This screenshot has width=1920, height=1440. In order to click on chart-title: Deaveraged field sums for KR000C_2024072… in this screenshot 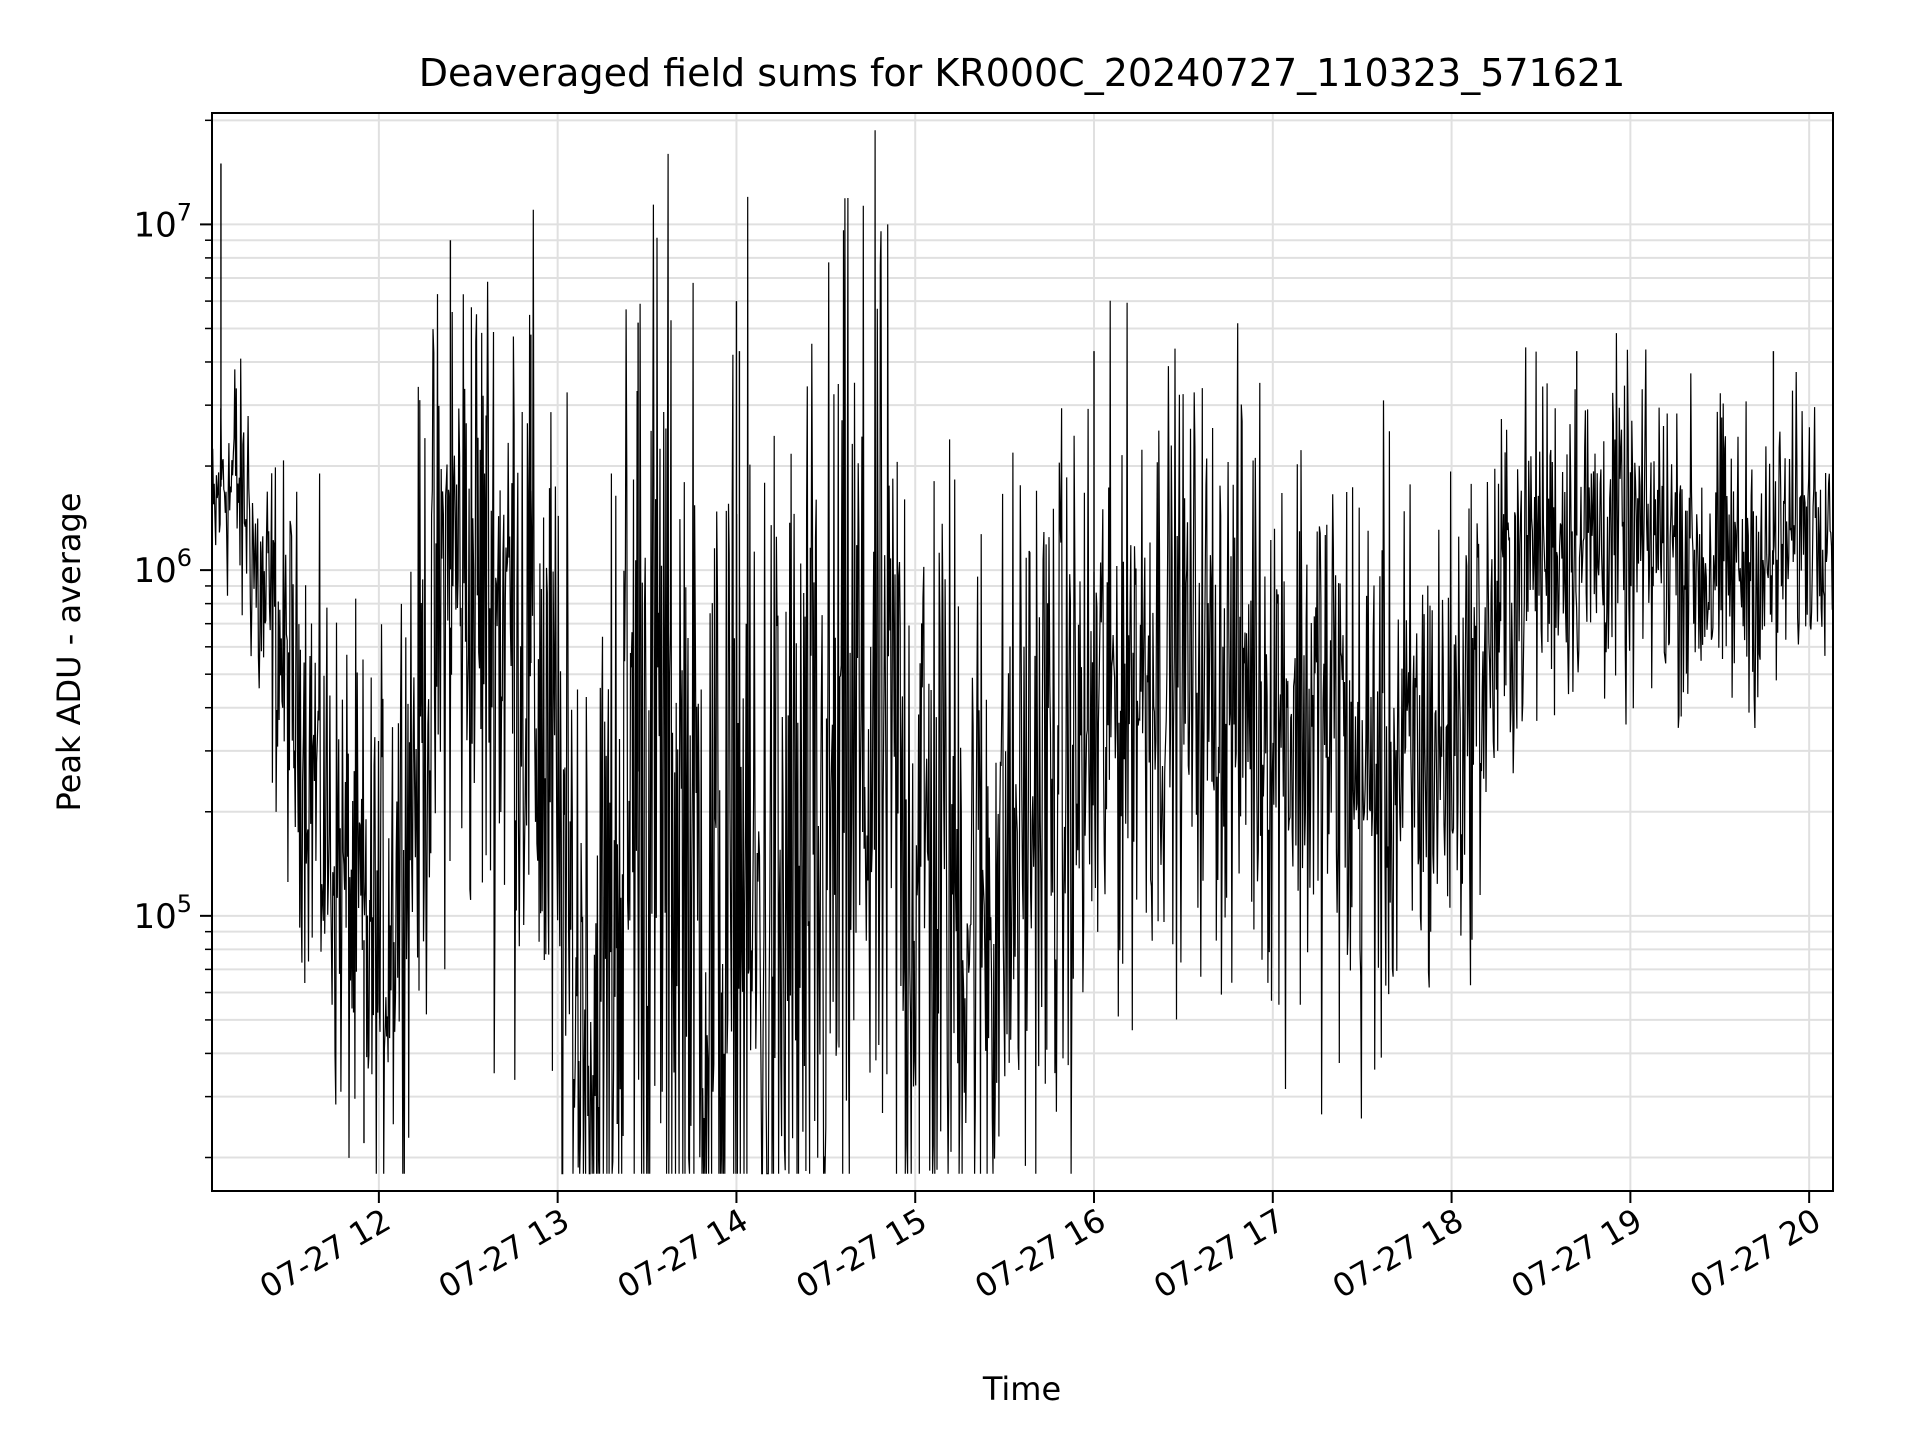, I will do `click(1022, 73)`.